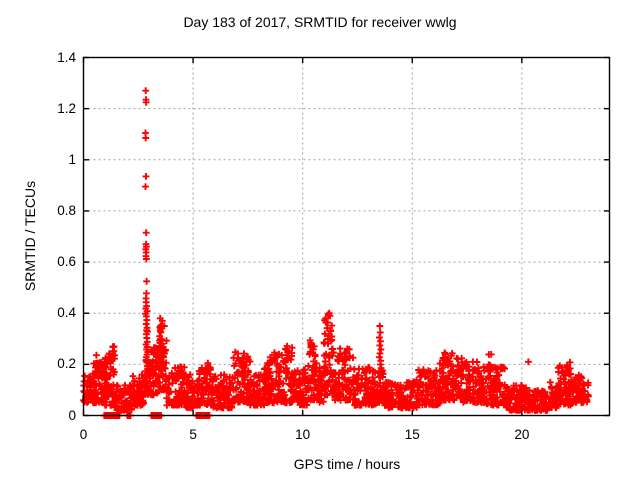 The height and width of the screenshot is (480, 640). I want to click on y-tick-label: 1.2, so click(66, 108).